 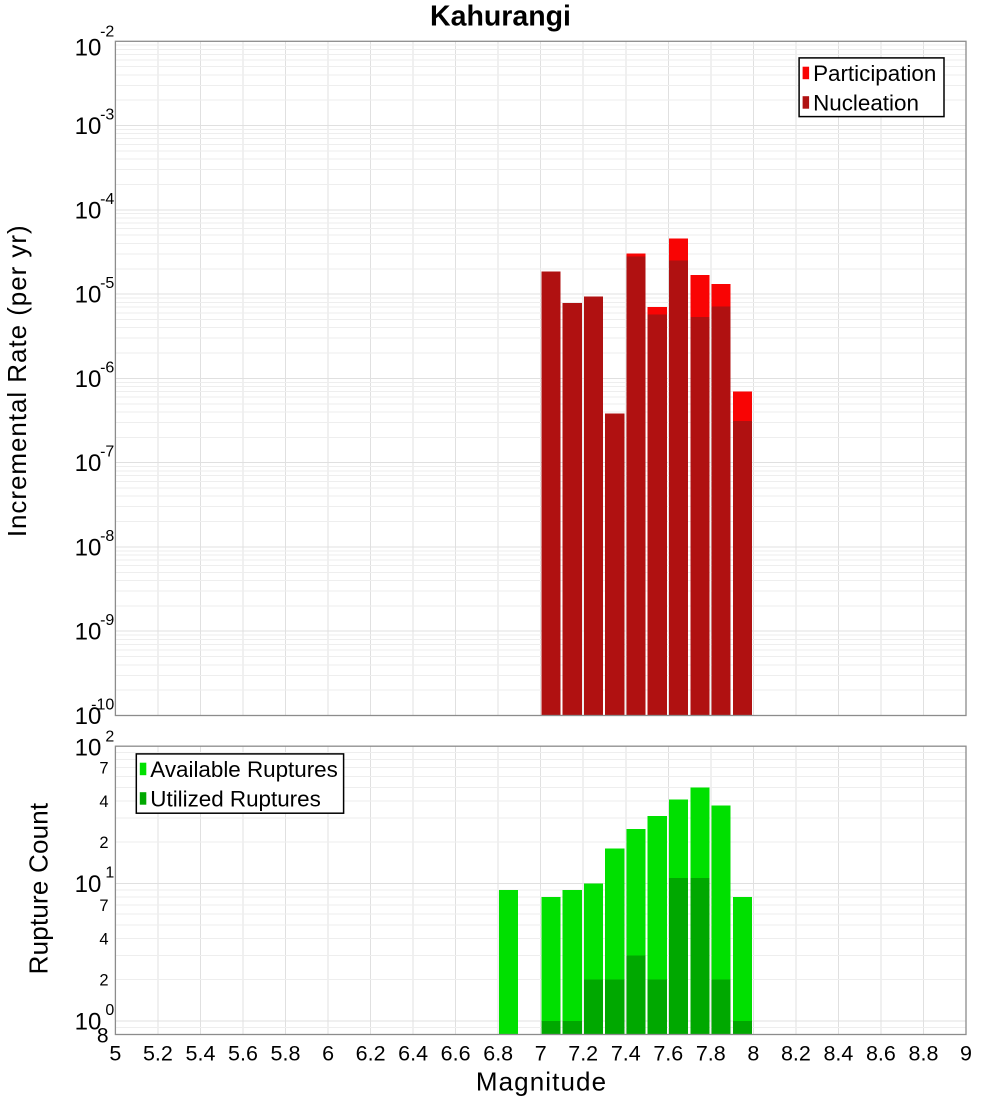 I want to click on svg-text: Magnitude, so click(x=541, y=1082).